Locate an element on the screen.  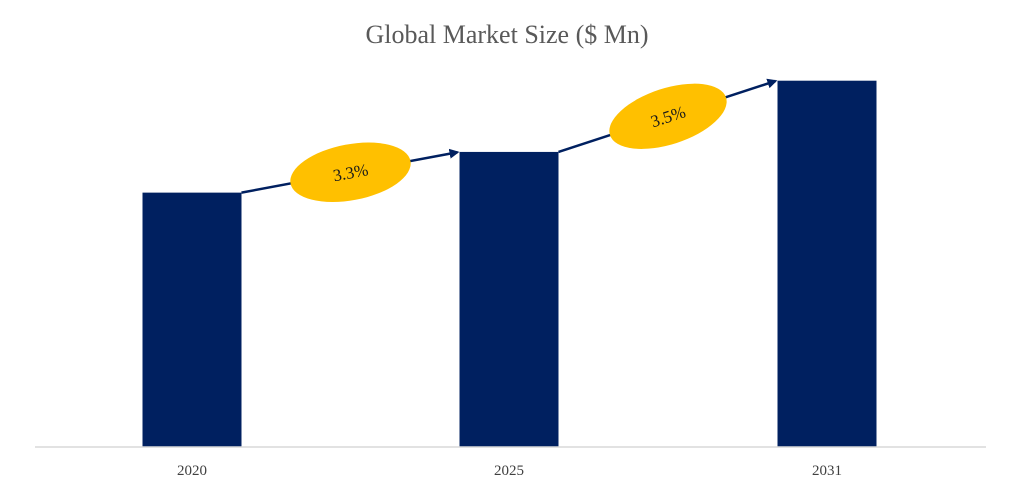
bar-2025 is located at coordinates (509, 299).